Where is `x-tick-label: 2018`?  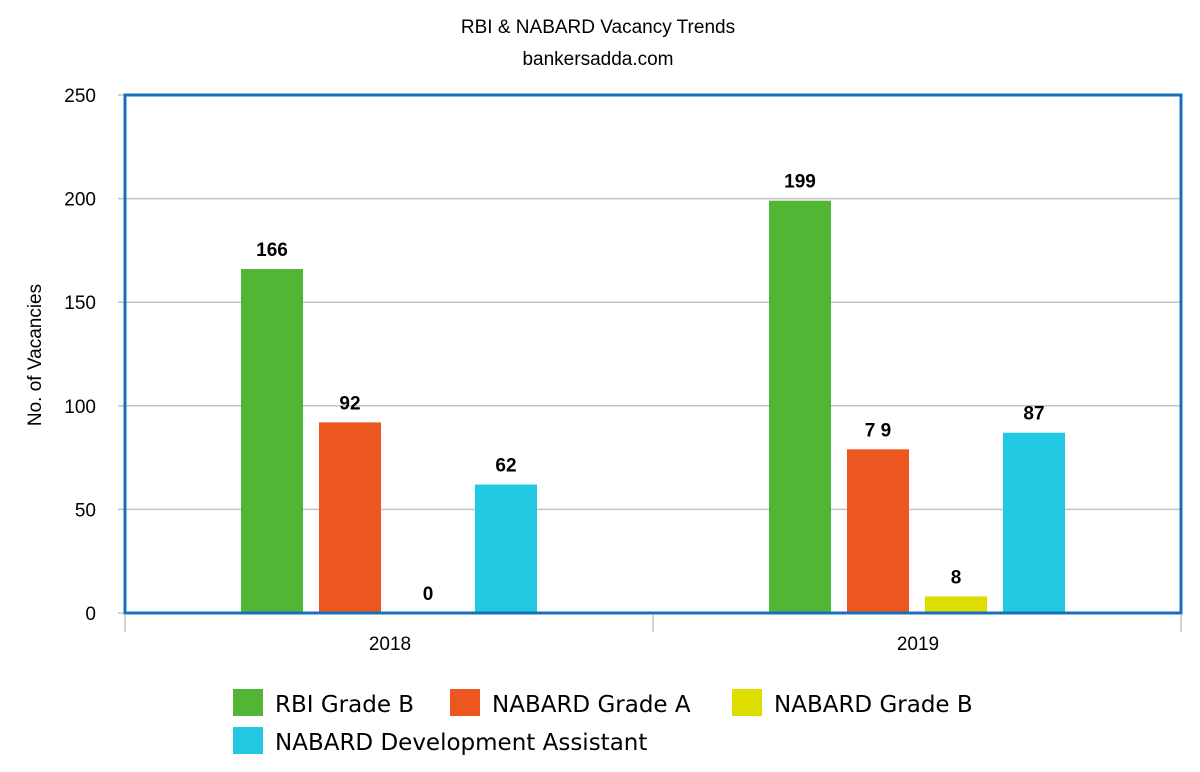
x-tick-label: 2018 is located at coordinates (390, 644).